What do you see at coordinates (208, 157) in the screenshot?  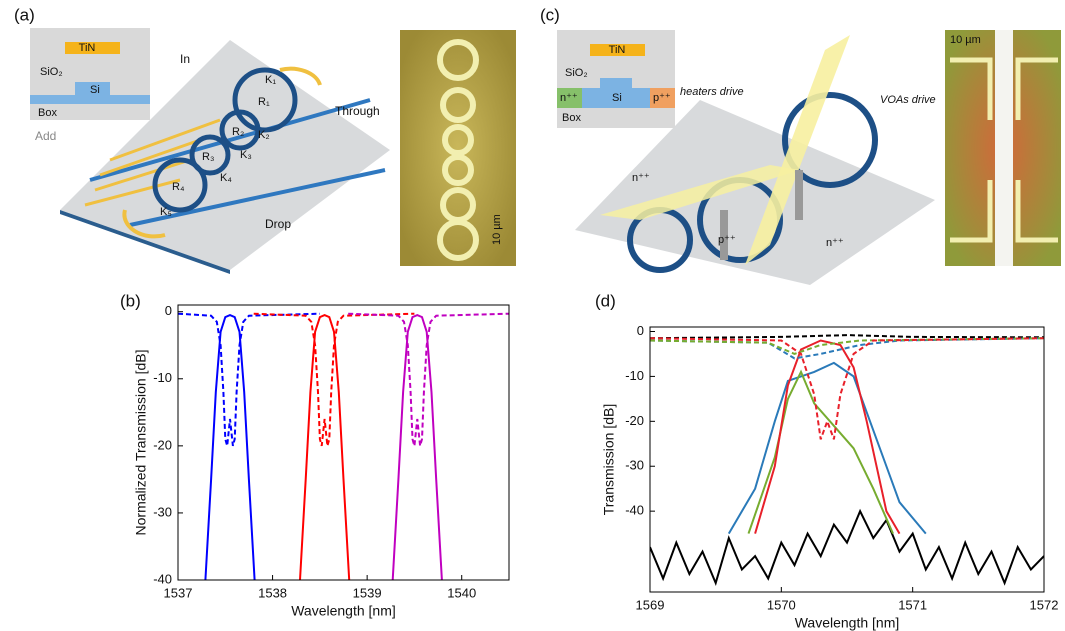 I see `ring-label: R₃` at bounding box center [208, 157].